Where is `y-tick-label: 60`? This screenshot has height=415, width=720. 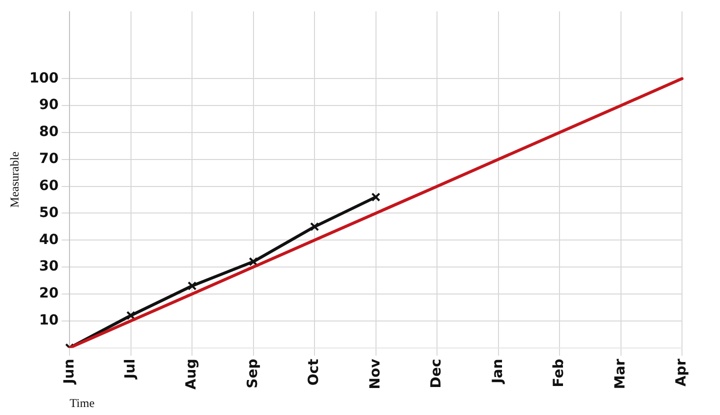 y-tick-label: 60 is located at coordinates (49, 186).